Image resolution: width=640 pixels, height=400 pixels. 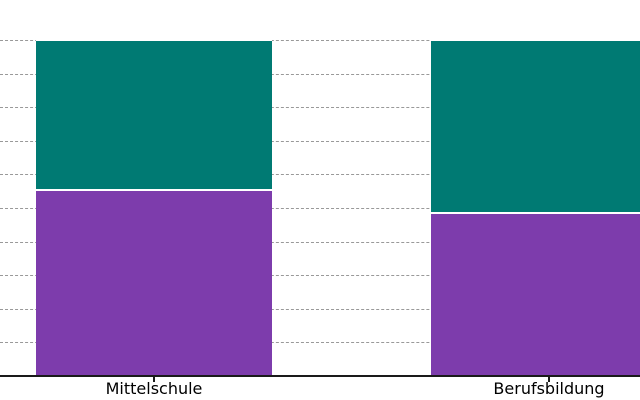 What do you see at coordinates (535, 294) in the screenshot?
I see `bottom-segment-purple-berufsbildung` at bounding box center [535, 294].